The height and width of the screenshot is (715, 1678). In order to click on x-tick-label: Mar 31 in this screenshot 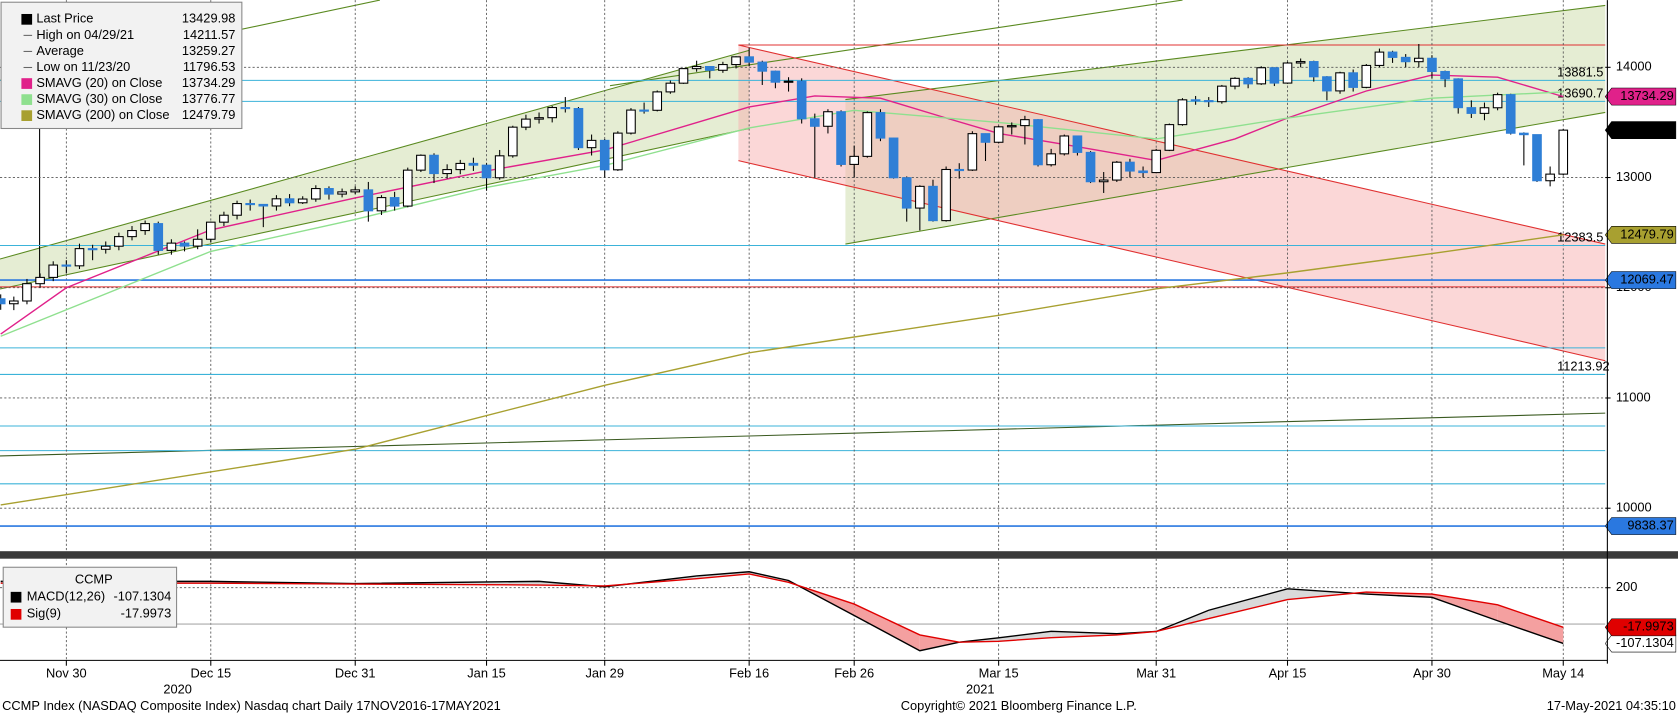, I will do `click(1156, 673)`.